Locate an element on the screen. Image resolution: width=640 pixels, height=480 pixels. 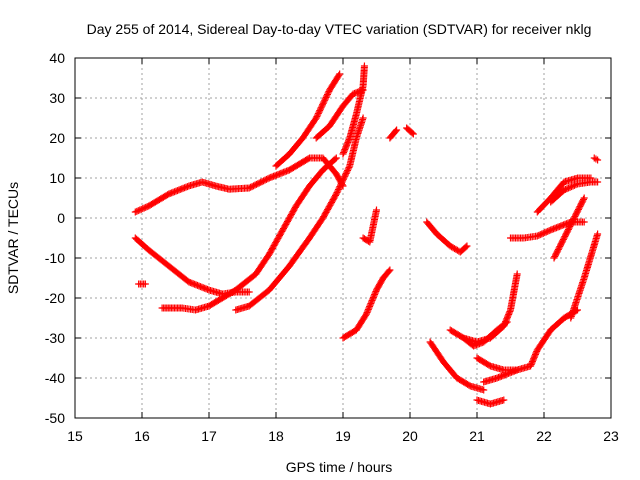
y-tick-label: 0 is located at coordinates (61, 218).